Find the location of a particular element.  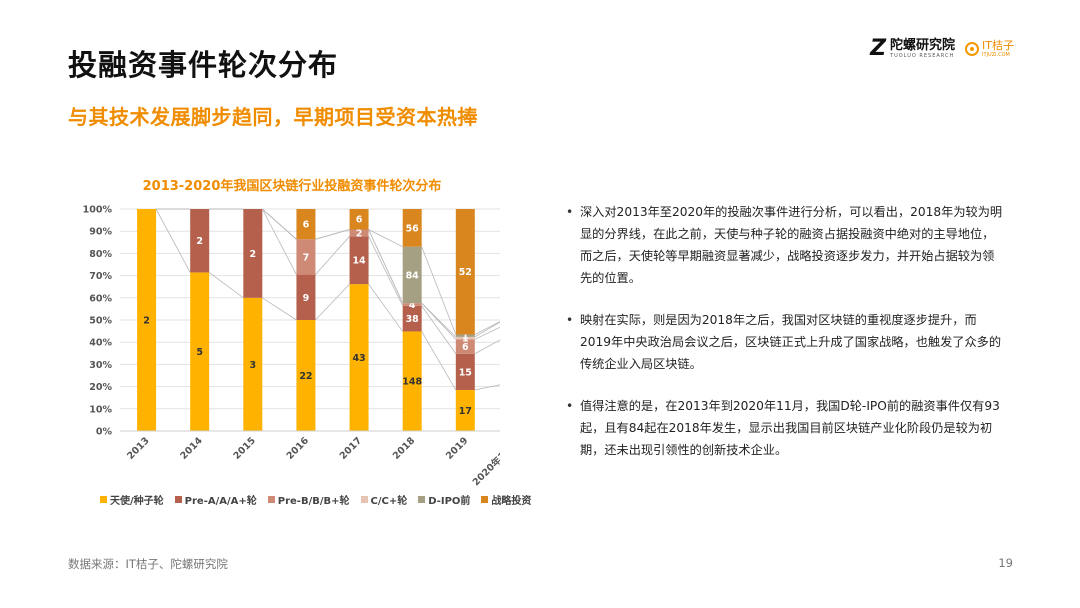

legend-item: Pre-B/B/B+轮 is located at coordinates (308, 499).